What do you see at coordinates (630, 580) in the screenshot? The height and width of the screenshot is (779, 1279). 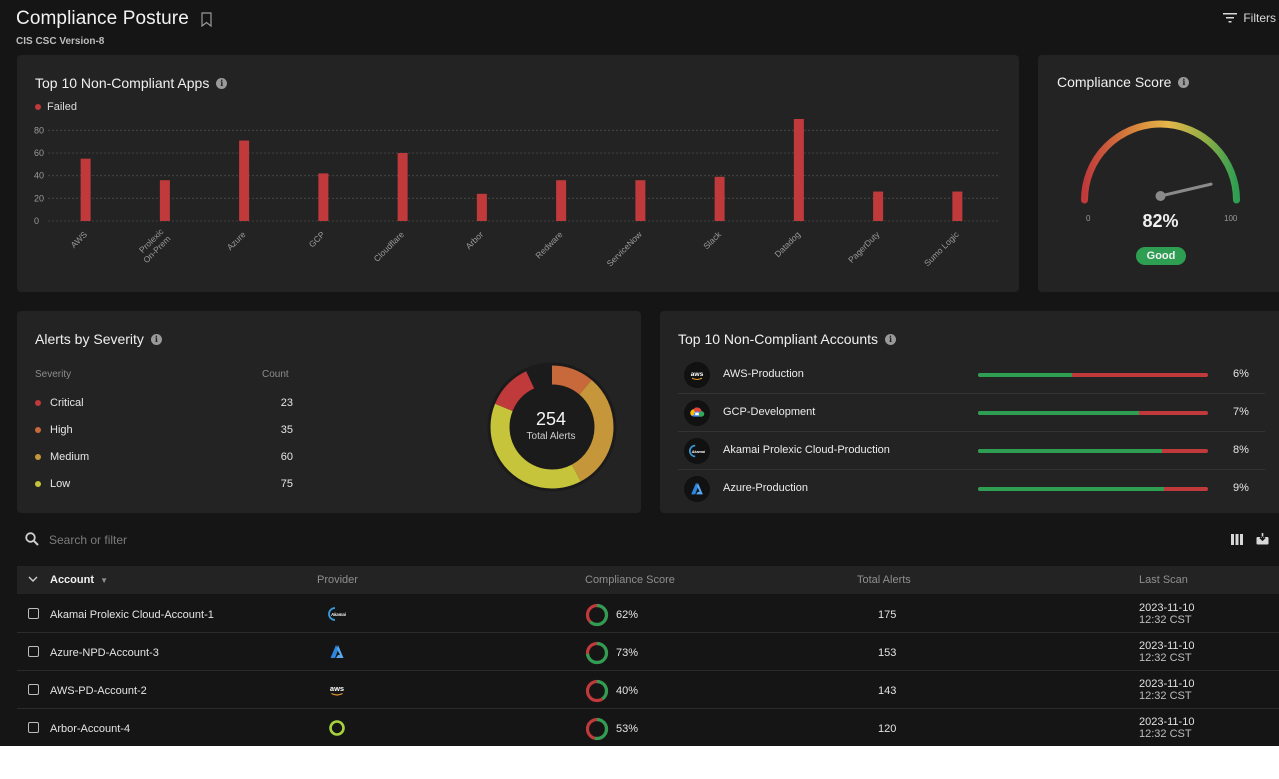 I see `column-header-compliance-score: Compliance Score` at bounding box center [630, 580].